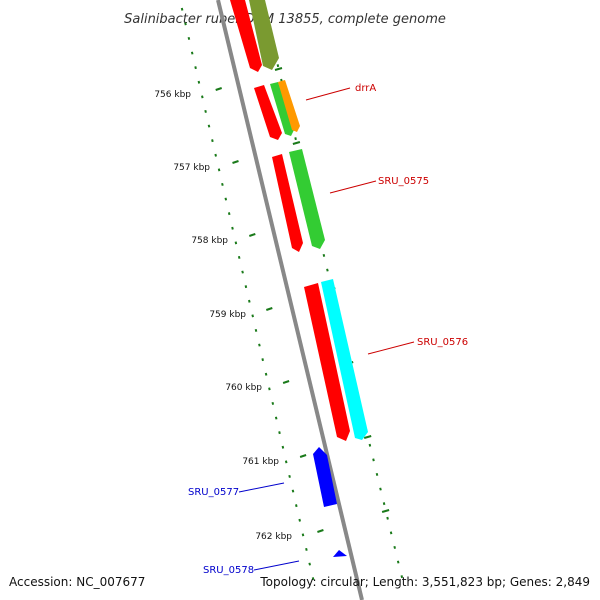 The height and width of the screenshot is (600, 600). What do you see at coordinates (365, 88) in the screenshot?
I see `gene-label-drra: drrA` at bounding box center [365, 88].